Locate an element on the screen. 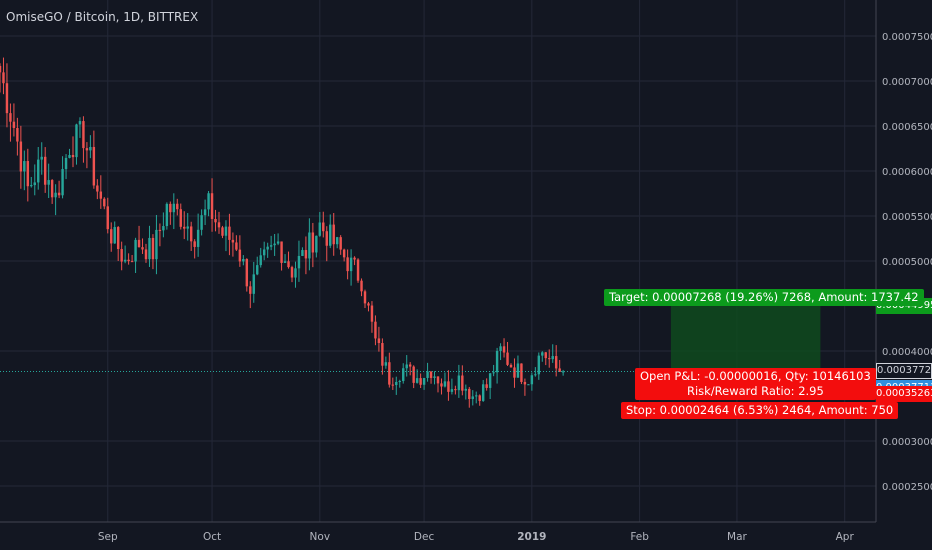  x-tick-label: Nov is located at coordinates (320, 537).